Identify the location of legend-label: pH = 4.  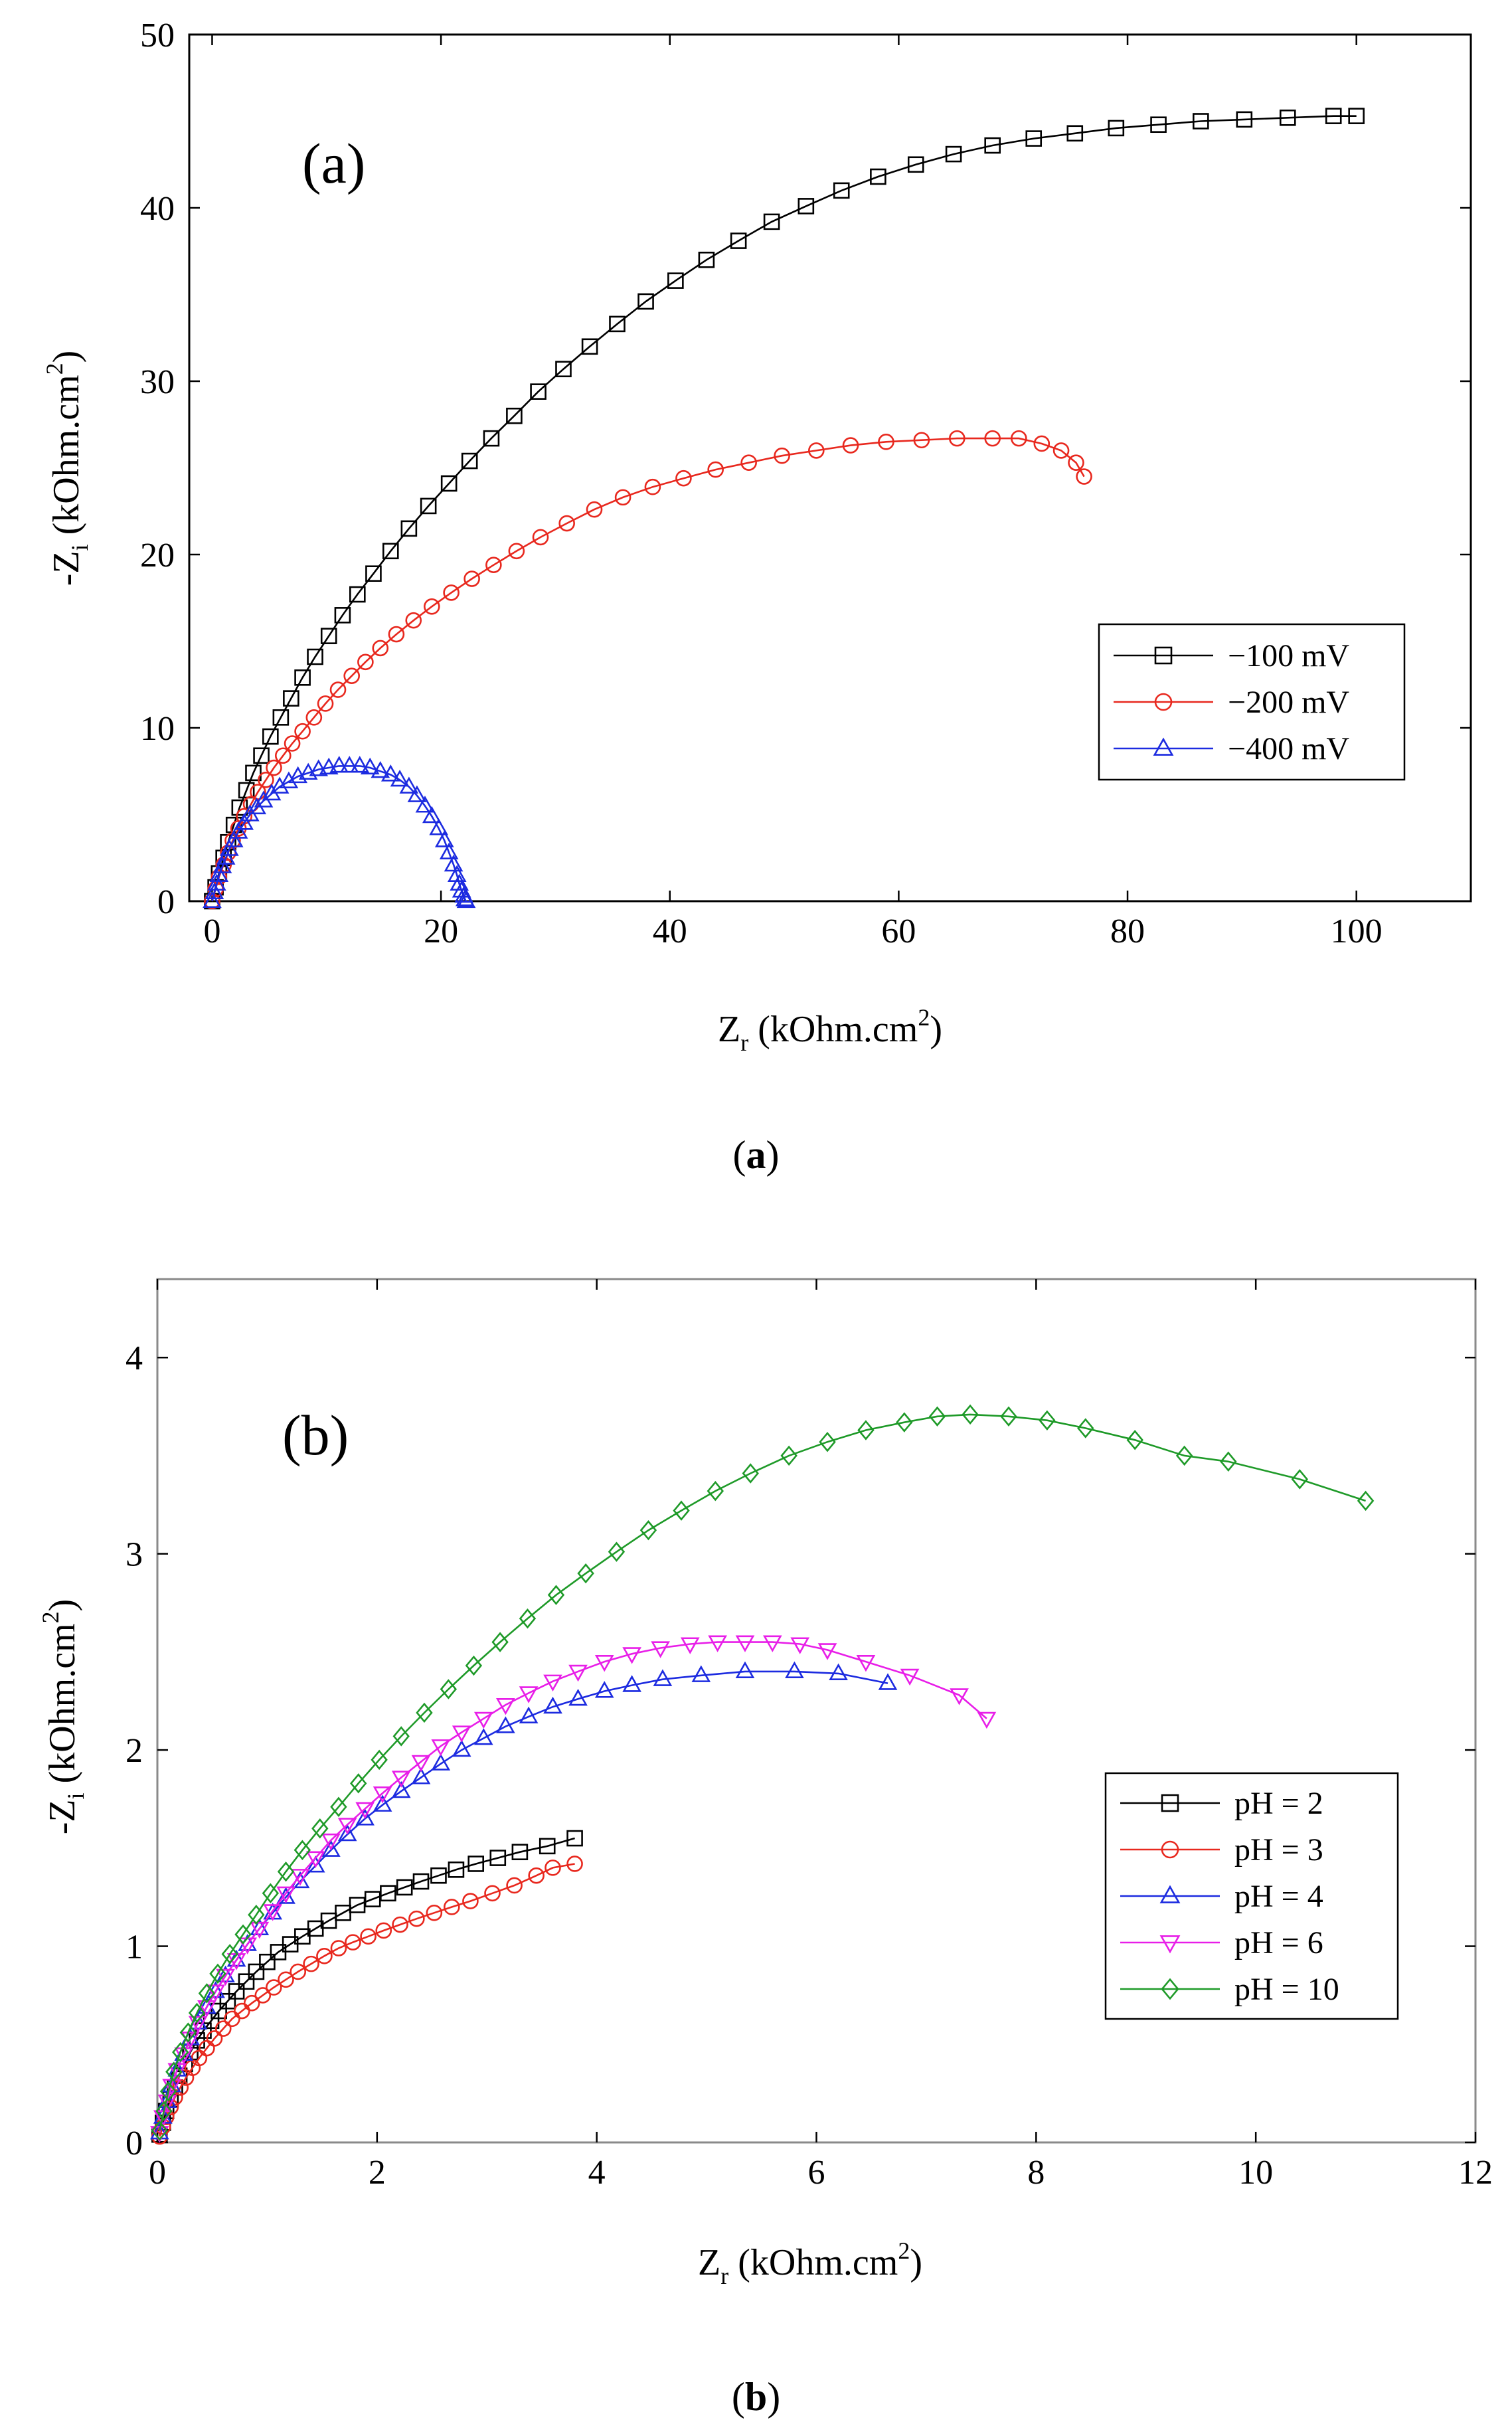
(1278, 1896).